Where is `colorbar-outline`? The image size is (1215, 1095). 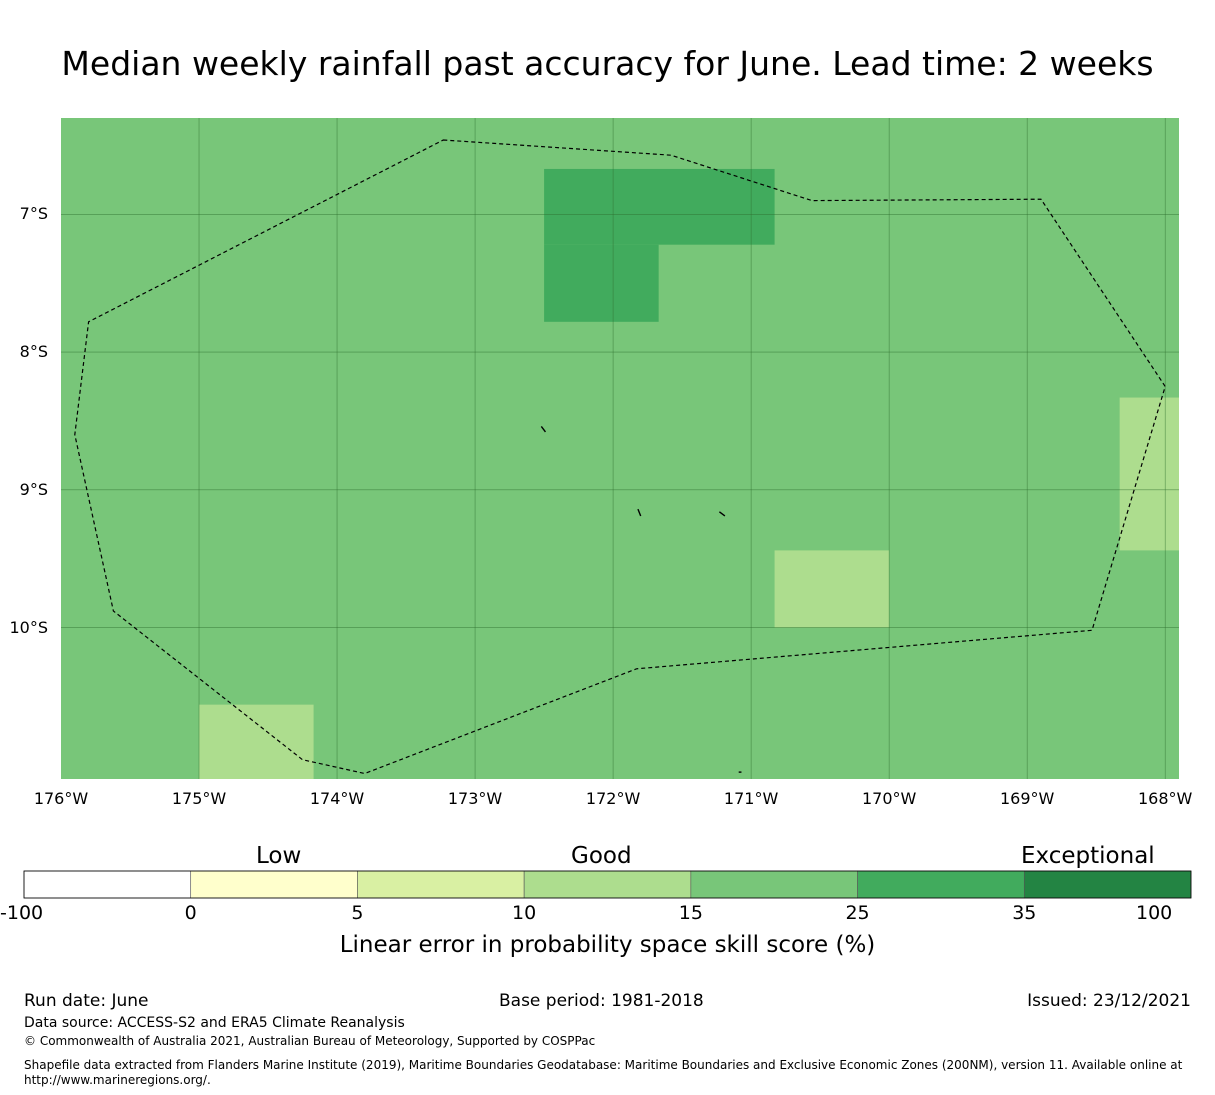 colorbar-outline is located at coordinates (607, 884).